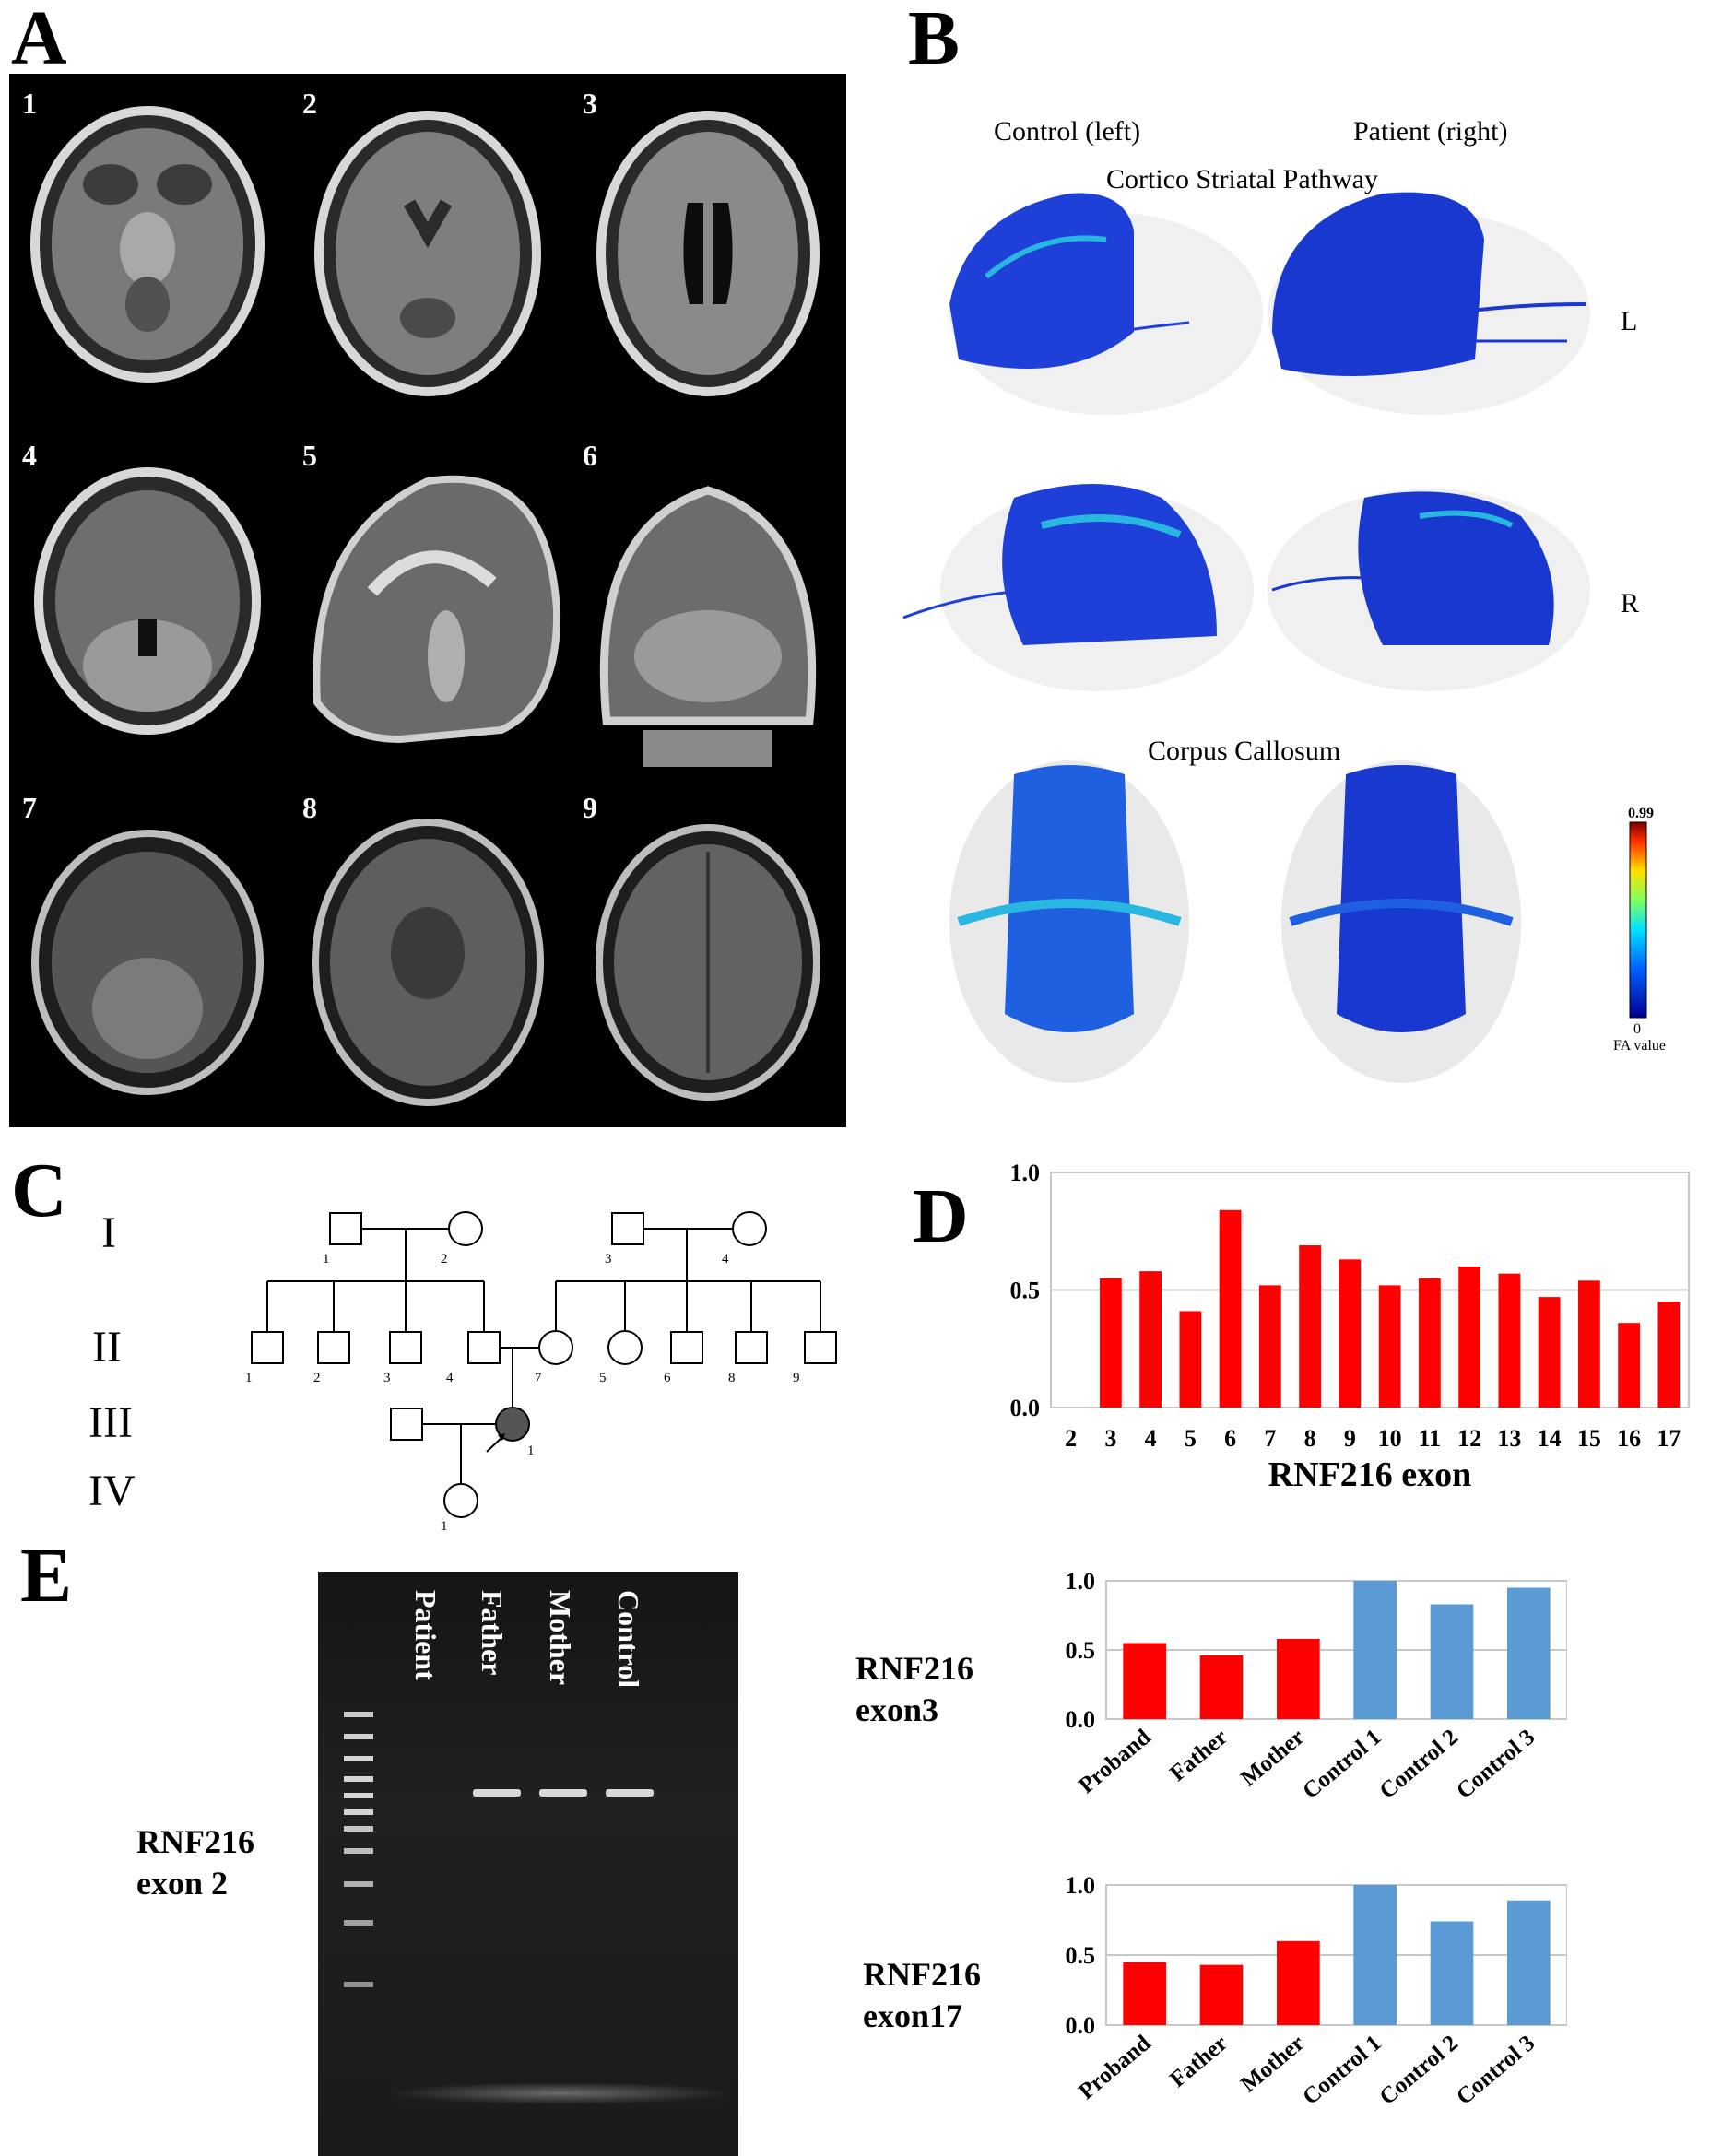 This screenshot has width=1710, height=2156. I want to click on x-tick-label: 6, so click(1230, 1438).